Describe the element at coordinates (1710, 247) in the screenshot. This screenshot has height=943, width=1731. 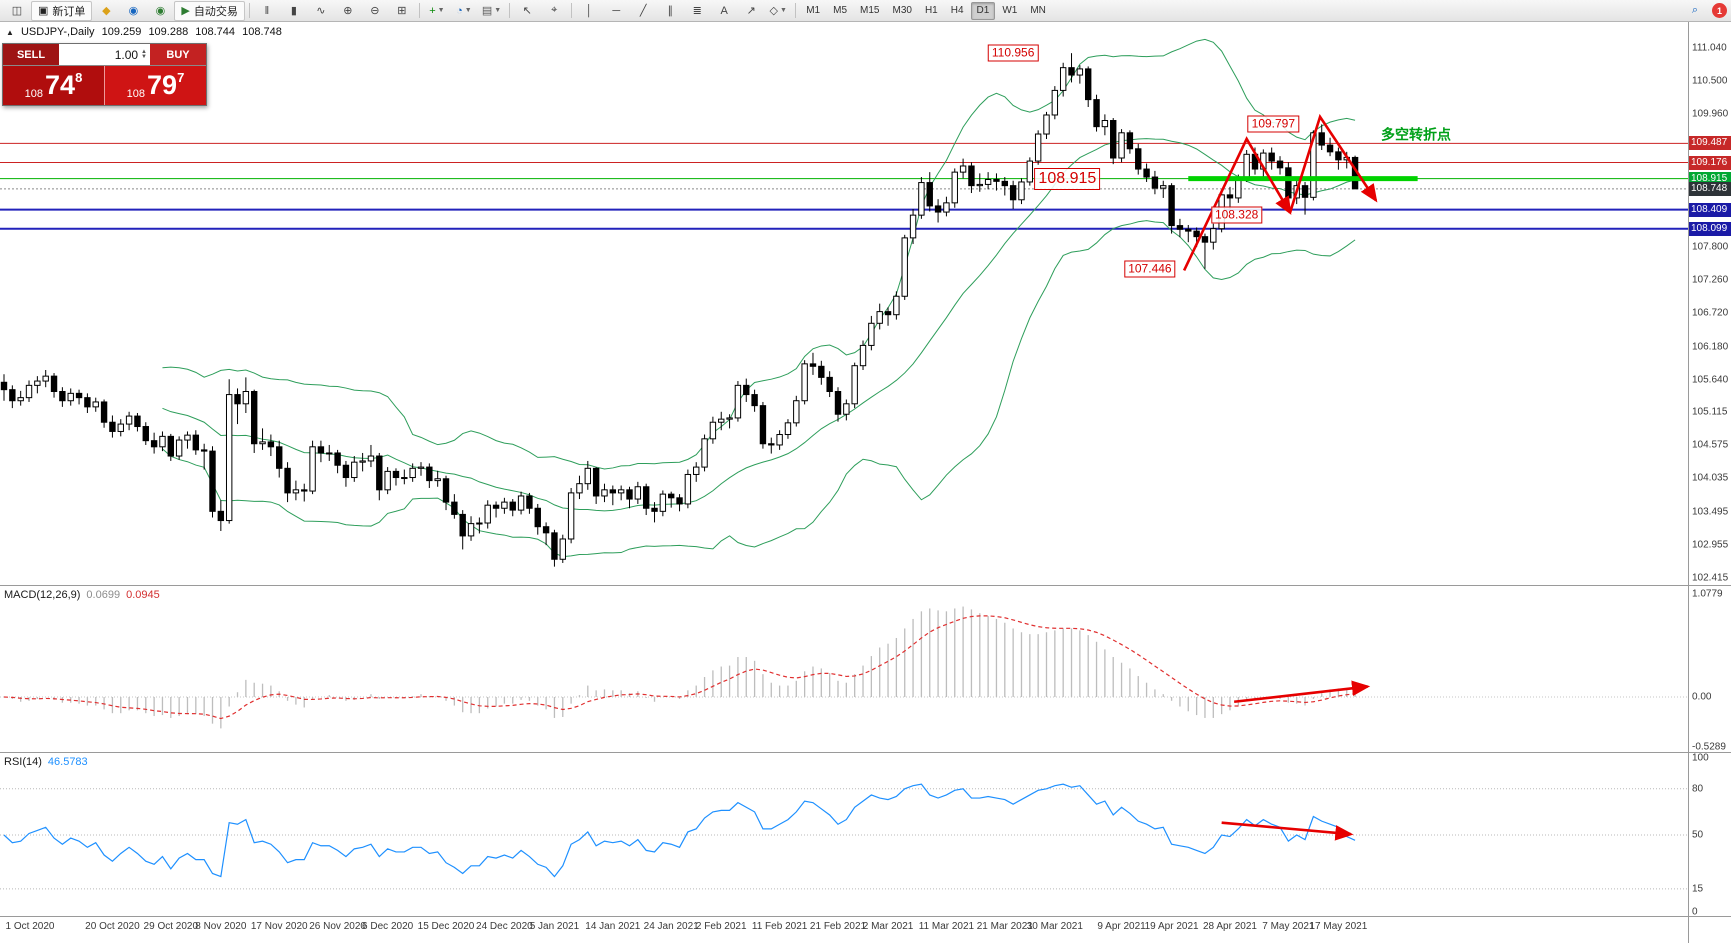
I see `price-scale-label: 107.800` at that location.